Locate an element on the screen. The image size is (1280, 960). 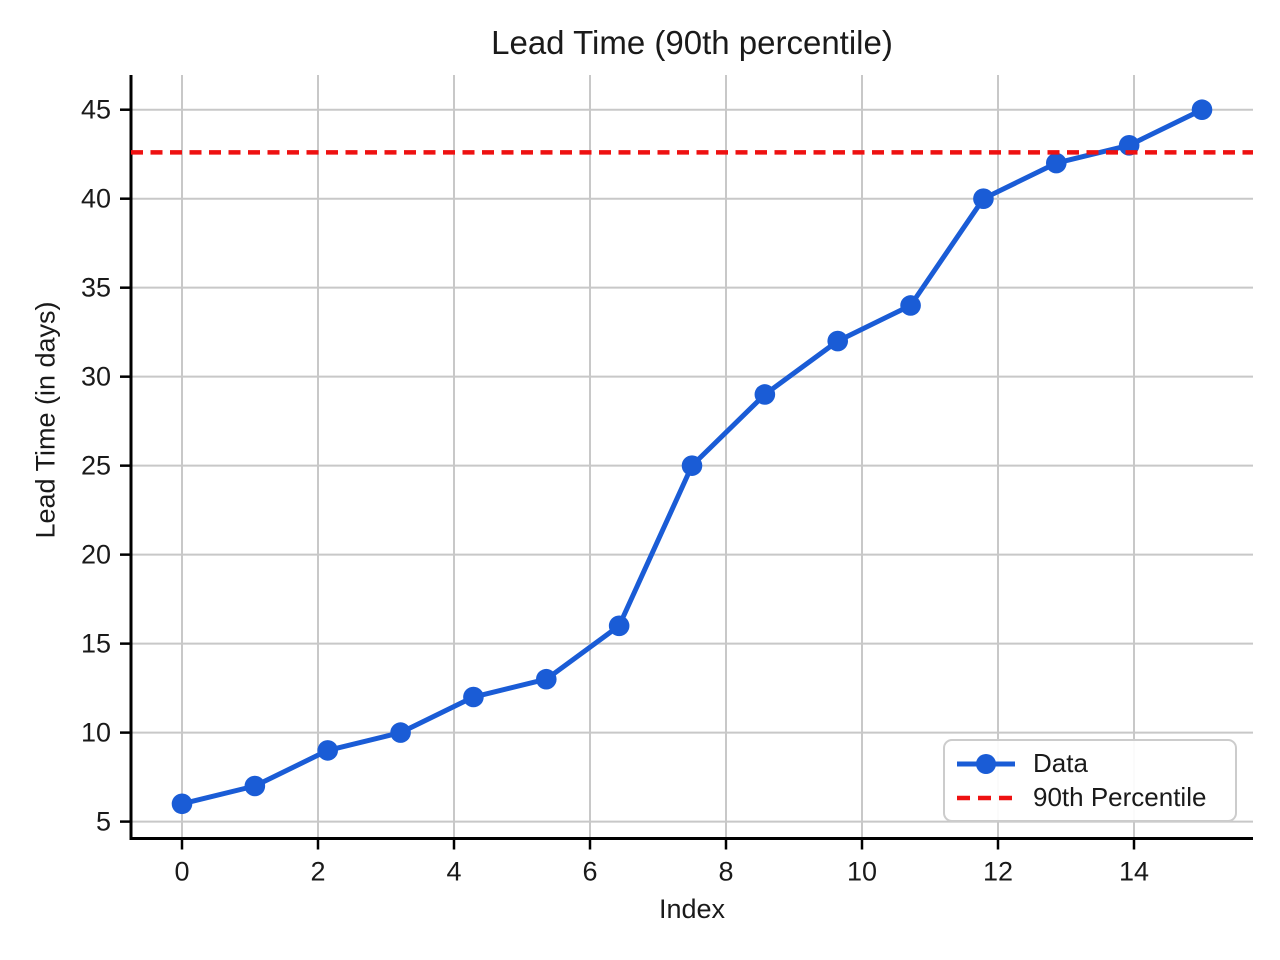
x-tick-label: 6 is located at coordinates (589, 872).